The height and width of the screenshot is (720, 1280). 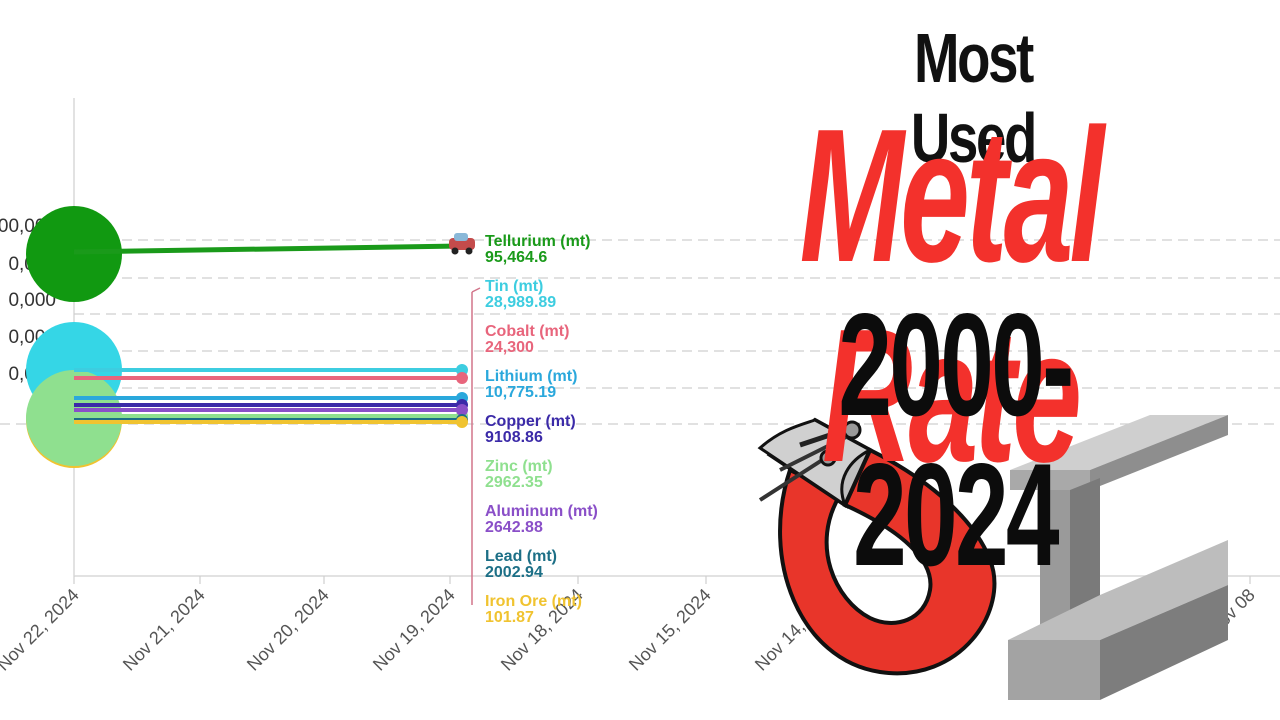 What do you see at coordinates (514, 482) in the screenshot?
I see `series-value-label: 2962.35` at bounding box center [514, 482].